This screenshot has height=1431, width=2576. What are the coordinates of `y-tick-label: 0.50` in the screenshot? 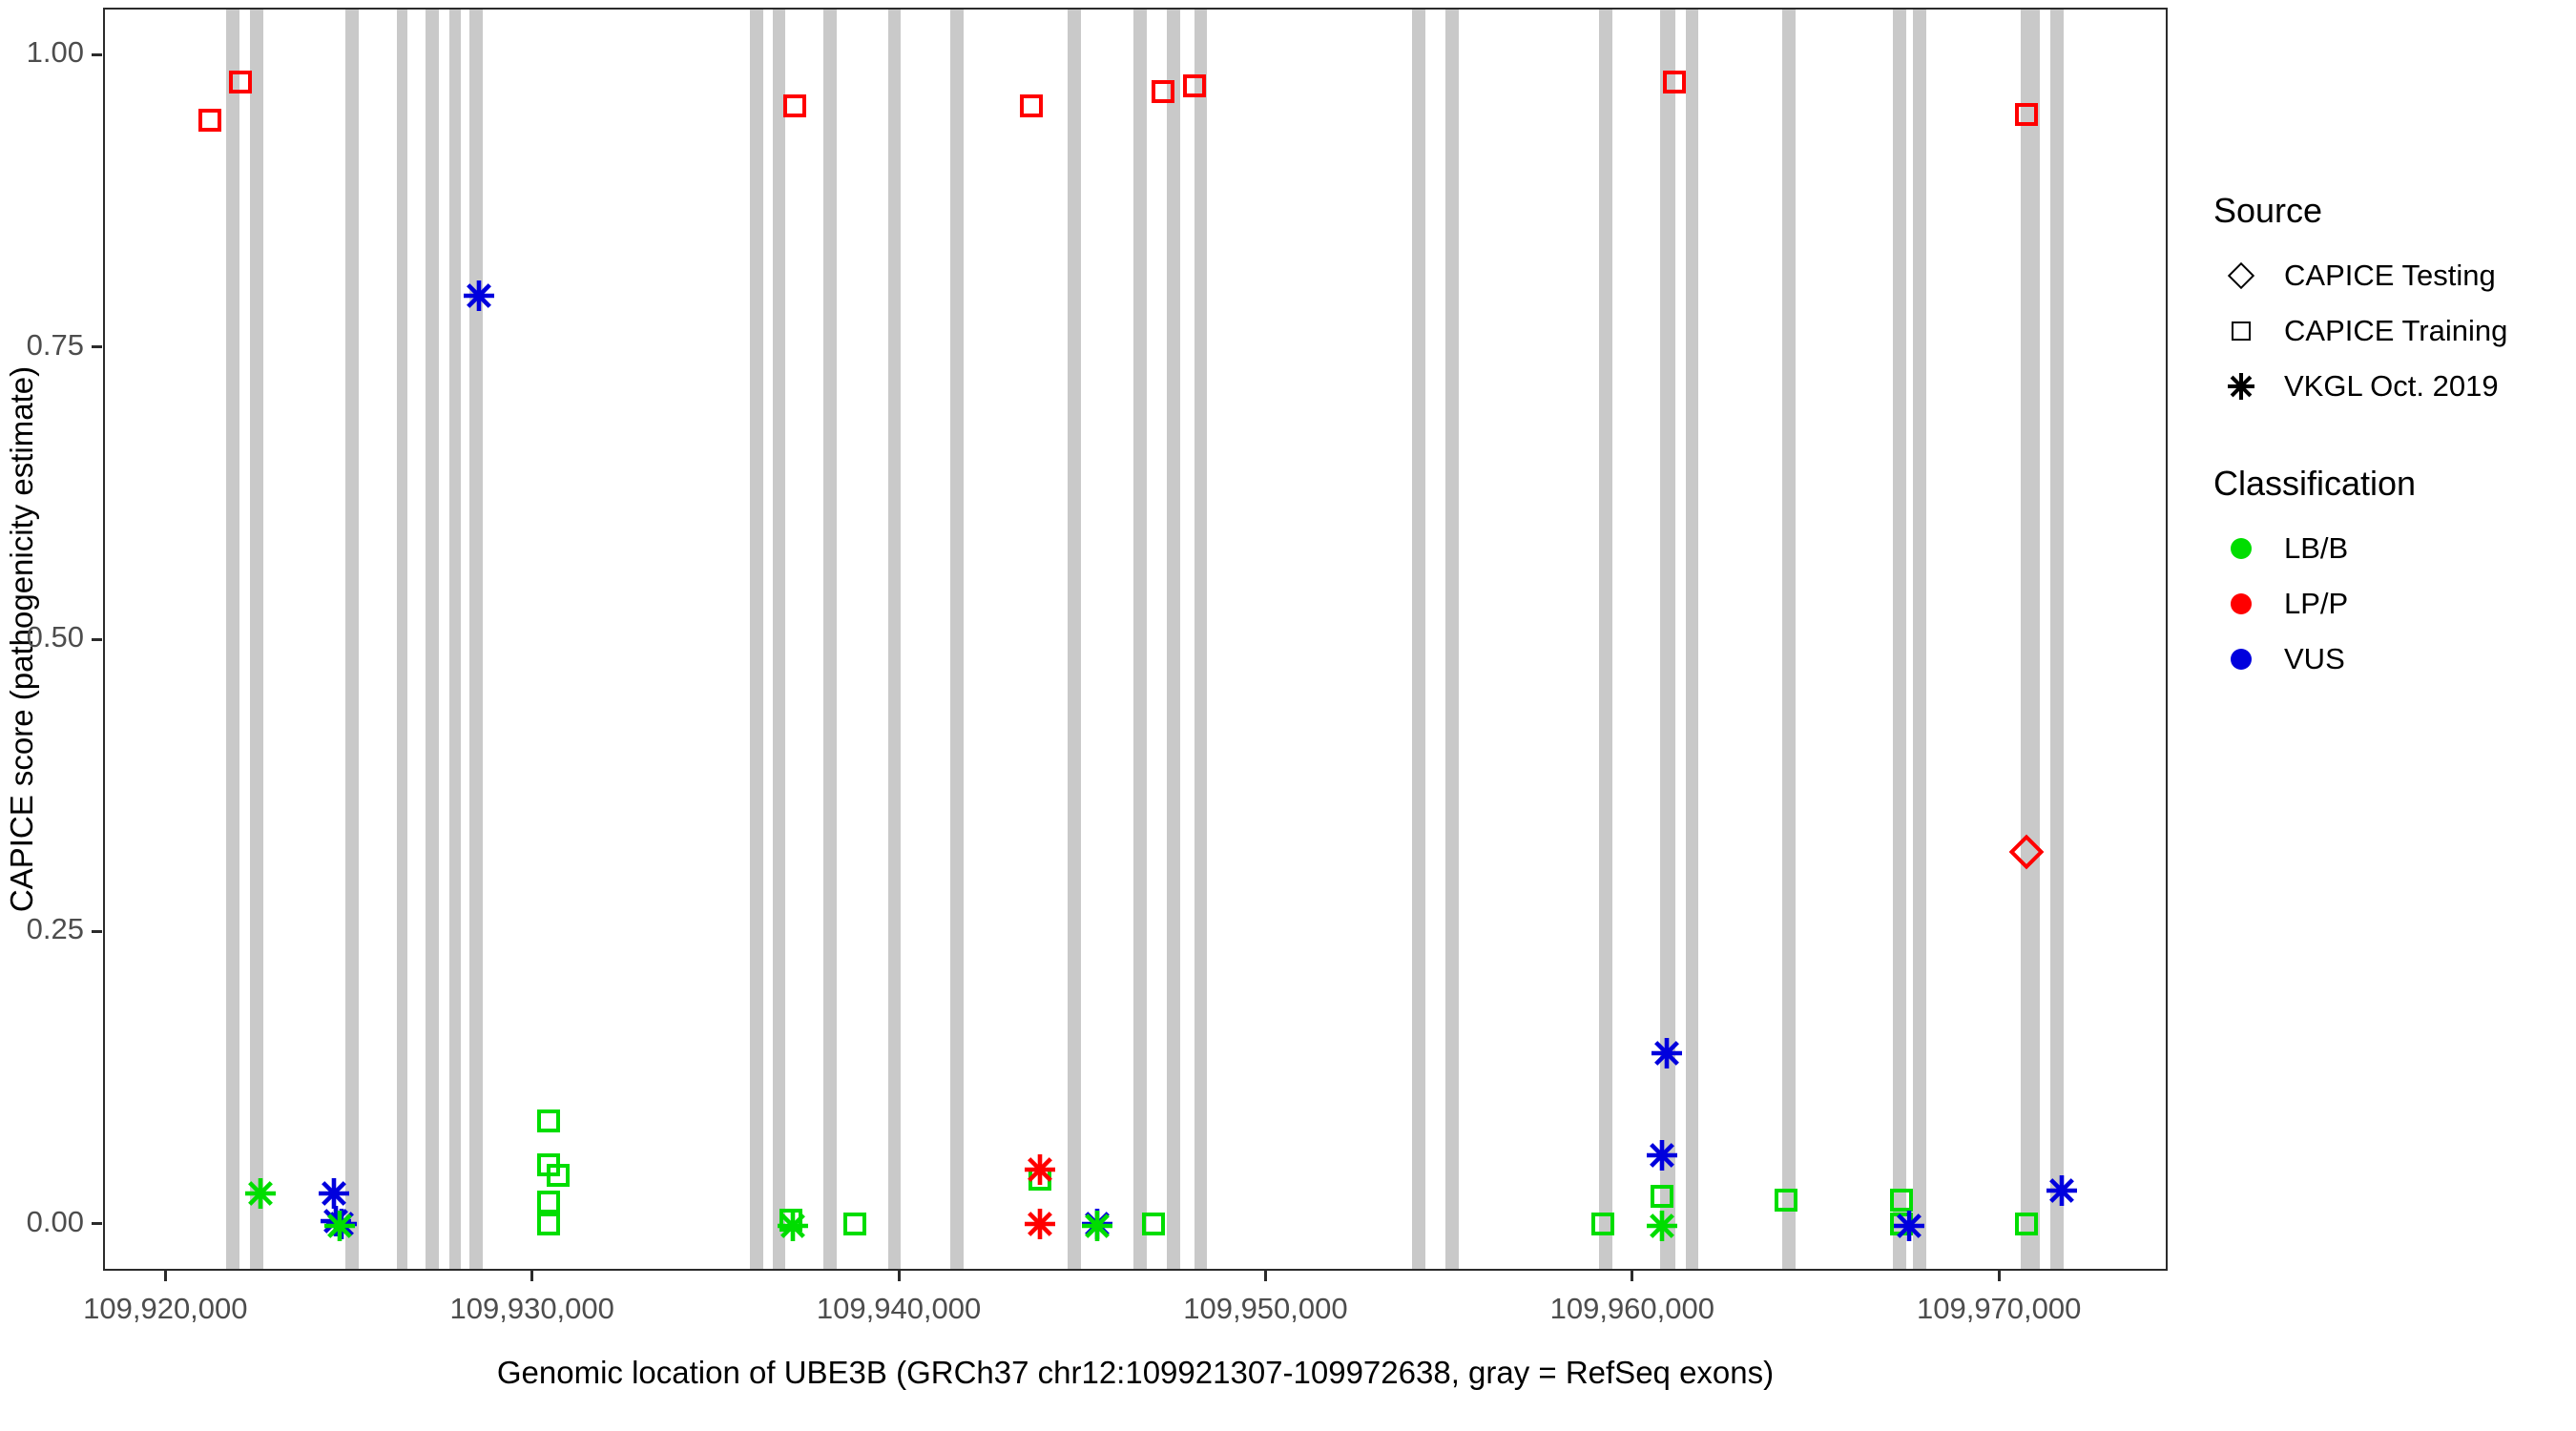 It's located at (55, 636).